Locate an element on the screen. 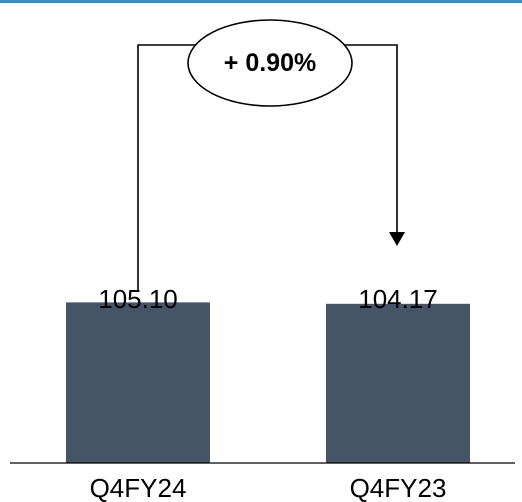 This screenshot has height=502, width=522. down-arrow-icon is located at coordinates (397, 239).